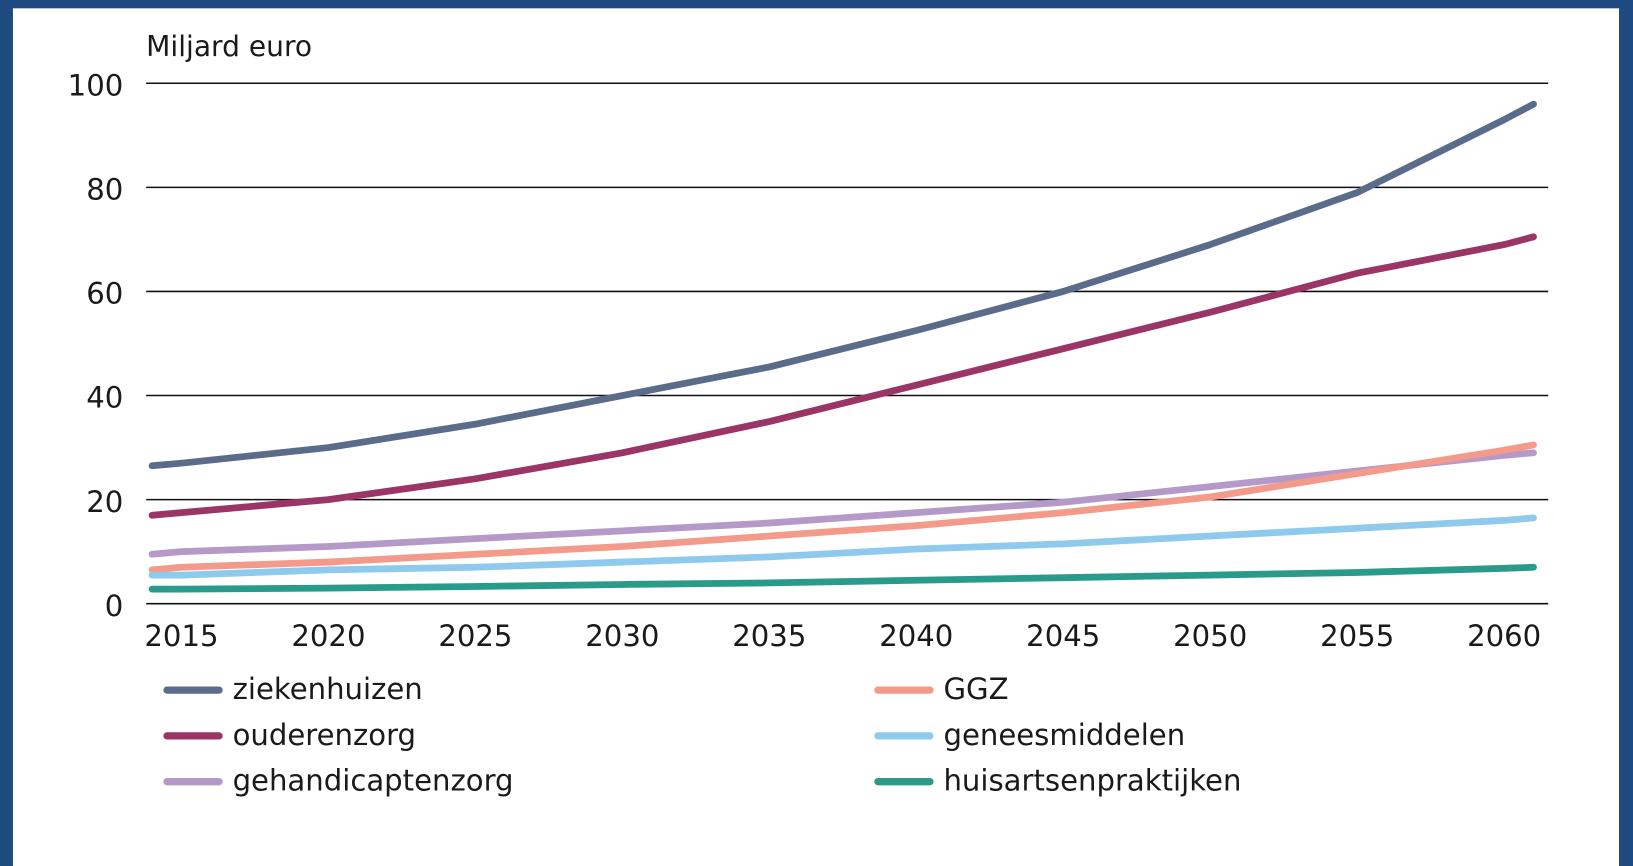  What do you see at coordinates (1063, 636) in the screenshot?
I see `x-tick-label: 2045` at bounding box center [1063, 636].